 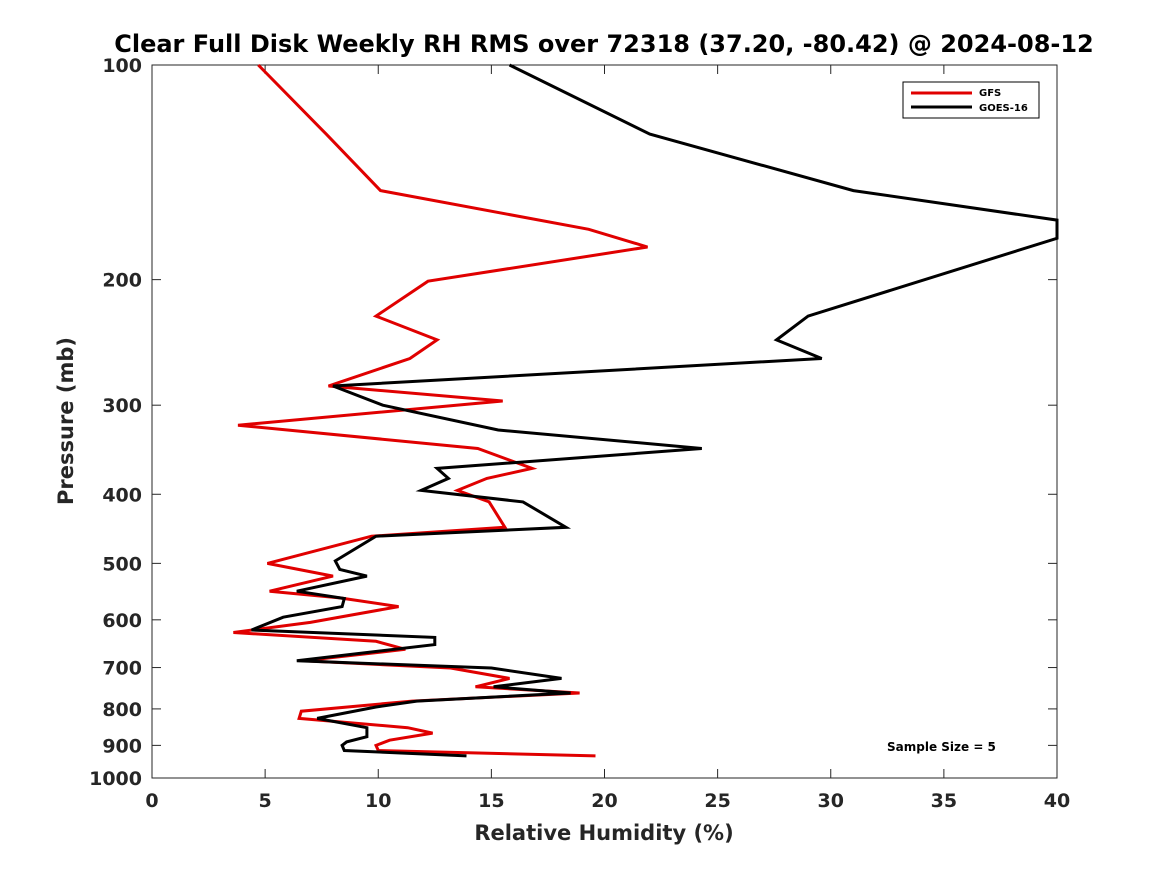 What do you see at coordinates (378, 801) in the screenshot?
I see `x-tick-label: 10` at bounding box center [378, 801].